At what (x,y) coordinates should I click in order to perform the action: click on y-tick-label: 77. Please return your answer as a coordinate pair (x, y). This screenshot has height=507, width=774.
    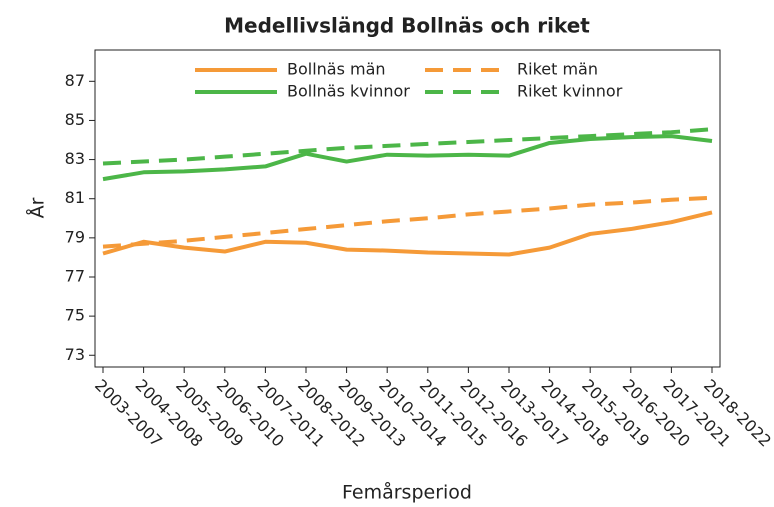
    Looking at the image, I should click on (75, 275).